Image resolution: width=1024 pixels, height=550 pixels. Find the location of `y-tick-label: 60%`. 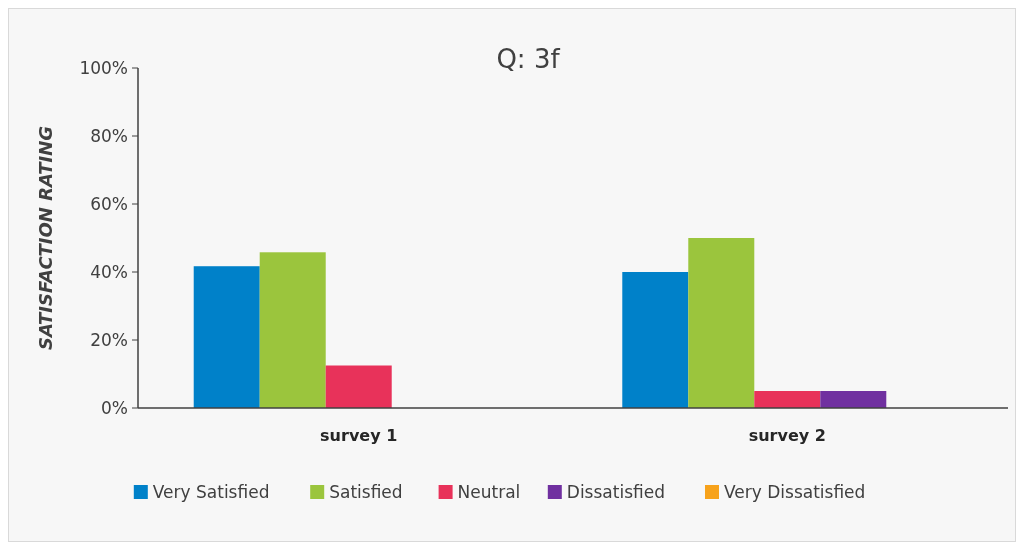

y-tick-label: 60% is located at coordinates (109, 203).